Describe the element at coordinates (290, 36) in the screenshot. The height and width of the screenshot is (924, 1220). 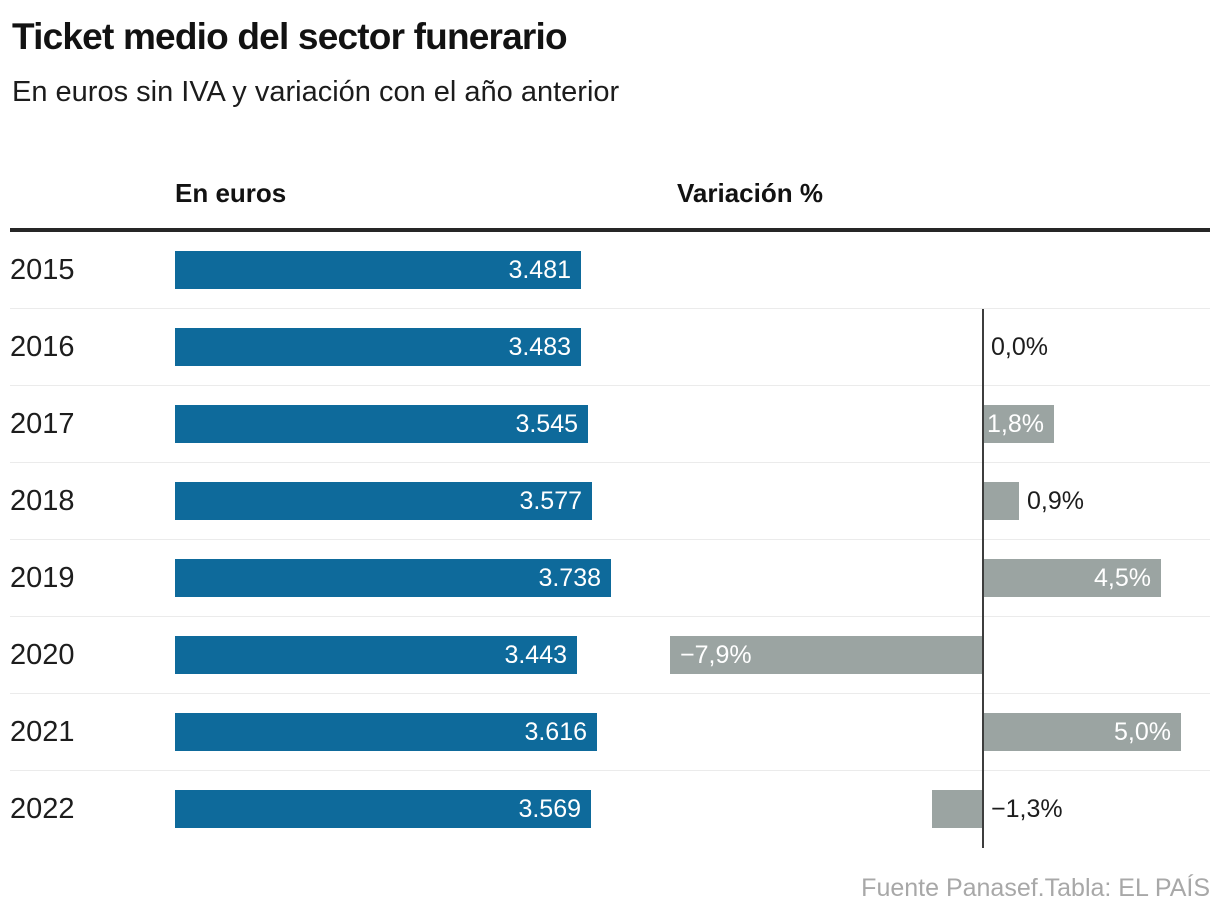
I see `page-title: Ticket medio del sector funerario` at that location.